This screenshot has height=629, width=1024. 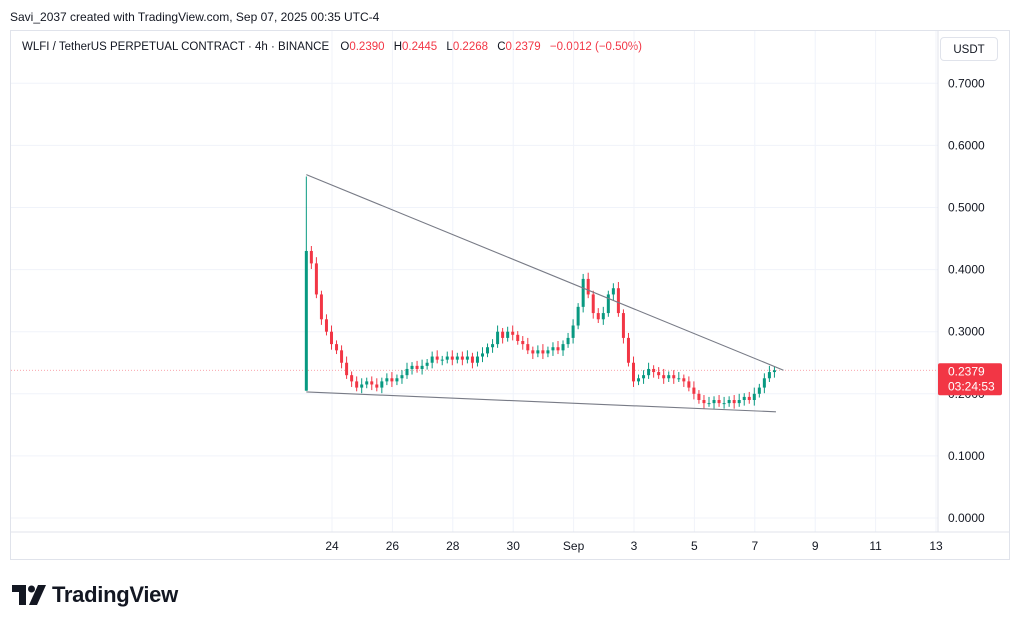 What do you see at coordinates (453, 546) in the screenshot?
I see `time-tick-label: 28` at bounding box center [453, 546].